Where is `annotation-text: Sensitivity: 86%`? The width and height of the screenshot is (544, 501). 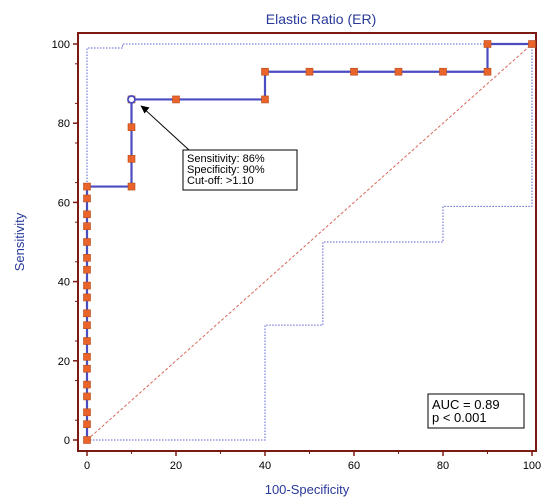 annotation-text: Sensitivity: 86% is located at coordinates (226, 159).